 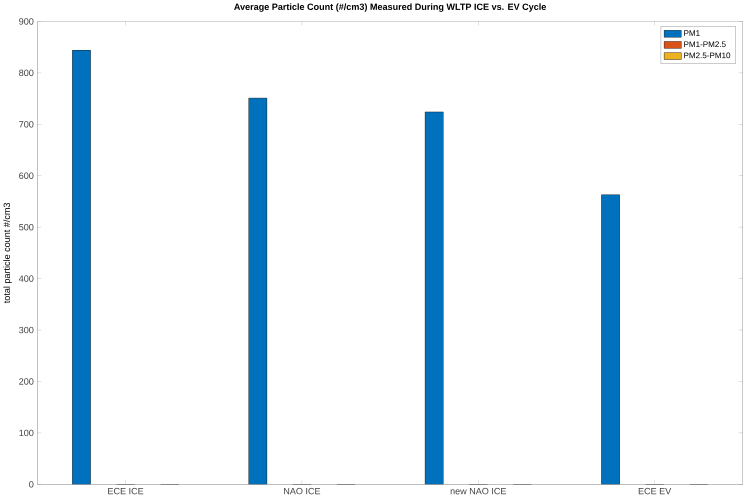 What do you see at coordinates (302, 491) in the screenshot?
I see `x-tick-label: NAO ICE` at bounding box center [302, 491].